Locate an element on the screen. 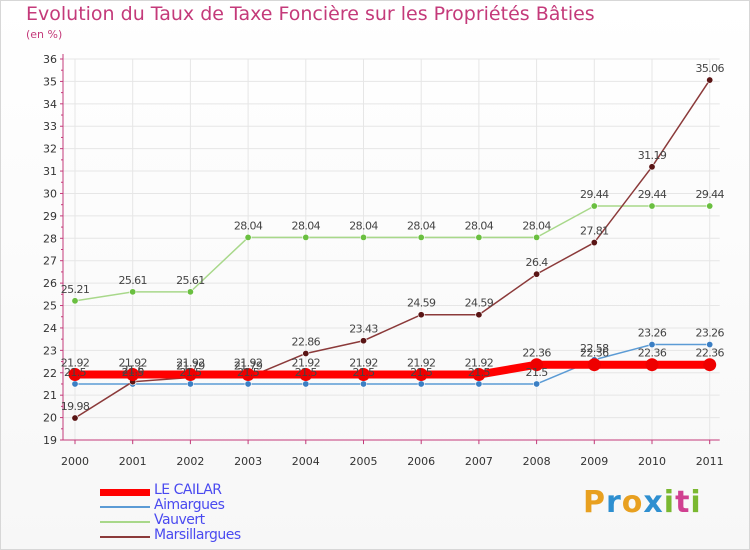 Image resolution: width=750 pixels, height=550 pixels. data-label: 26.4 is located at coordinates (537, 262).